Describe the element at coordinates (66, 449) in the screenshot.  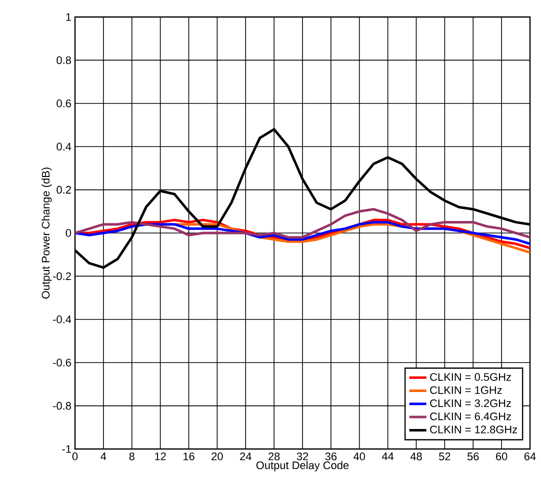
I see `y-tick-label: -1` at that location.